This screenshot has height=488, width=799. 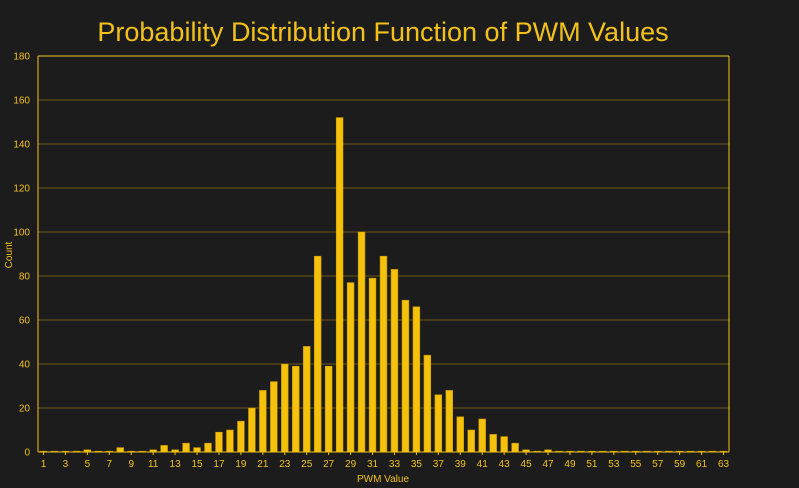 What do you see at coordinates (527, 464) in the screenshot?
I see `x-tick-label-45: 45` at bounding box center [527, 464].